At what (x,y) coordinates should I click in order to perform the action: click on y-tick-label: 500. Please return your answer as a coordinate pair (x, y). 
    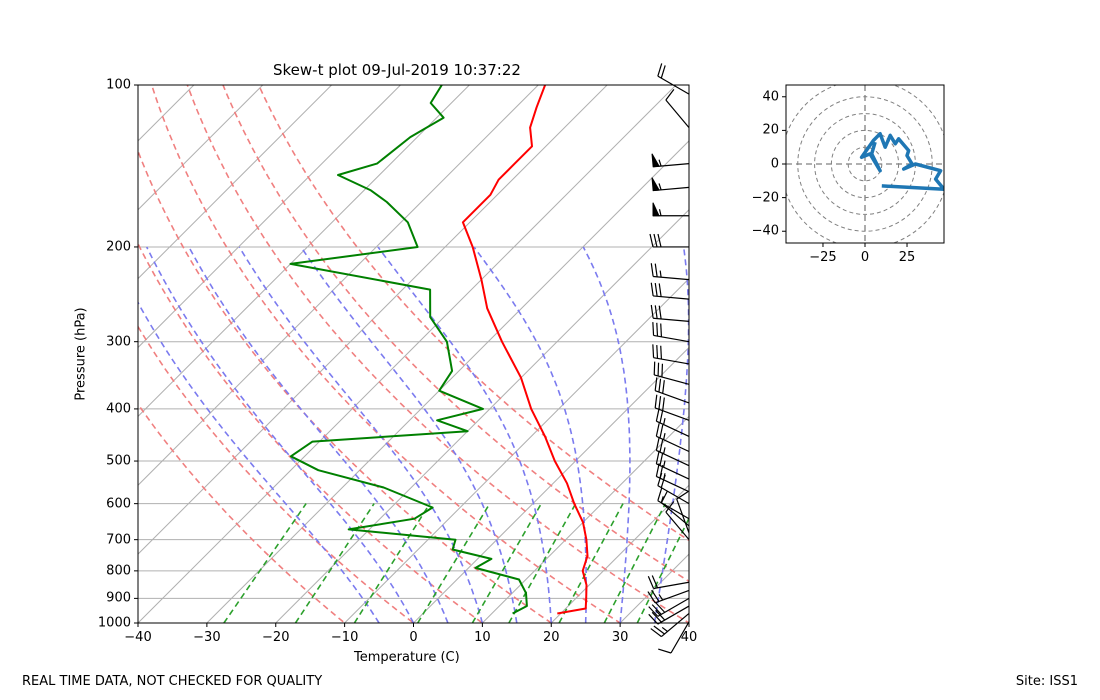
    Looking at the image, I should click on (118, 461).